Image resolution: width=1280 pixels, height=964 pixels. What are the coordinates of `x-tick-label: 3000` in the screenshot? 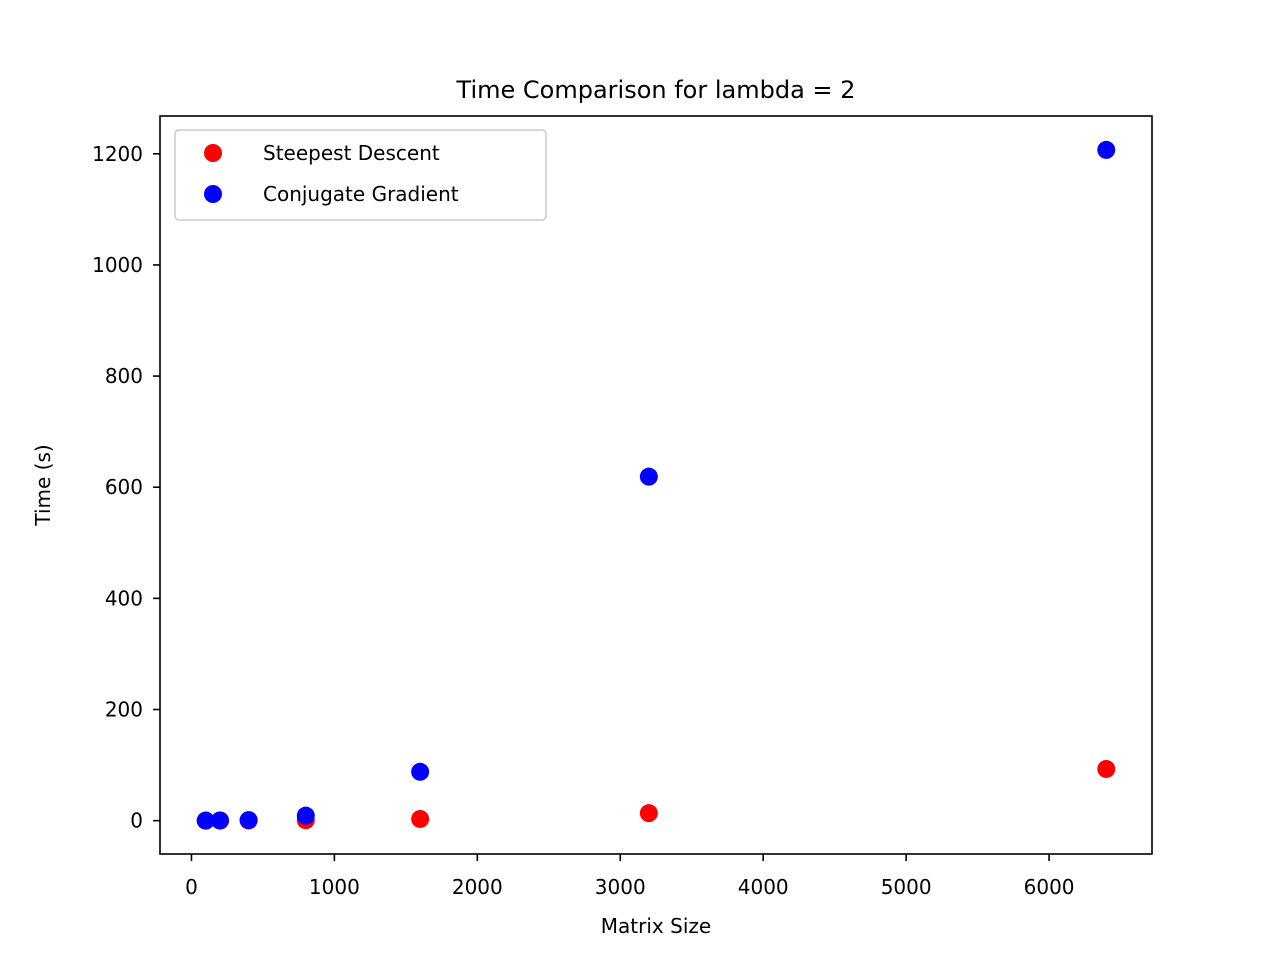 It's located at (620, 887).